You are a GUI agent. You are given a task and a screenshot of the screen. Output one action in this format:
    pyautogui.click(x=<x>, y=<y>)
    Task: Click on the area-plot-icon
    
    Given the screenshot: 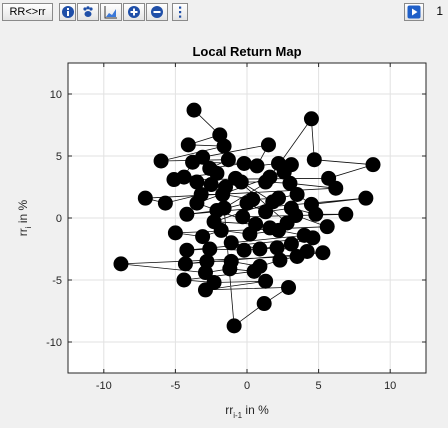 What is the action you would take?
    pyautogui.click(x=110, y=12)
    